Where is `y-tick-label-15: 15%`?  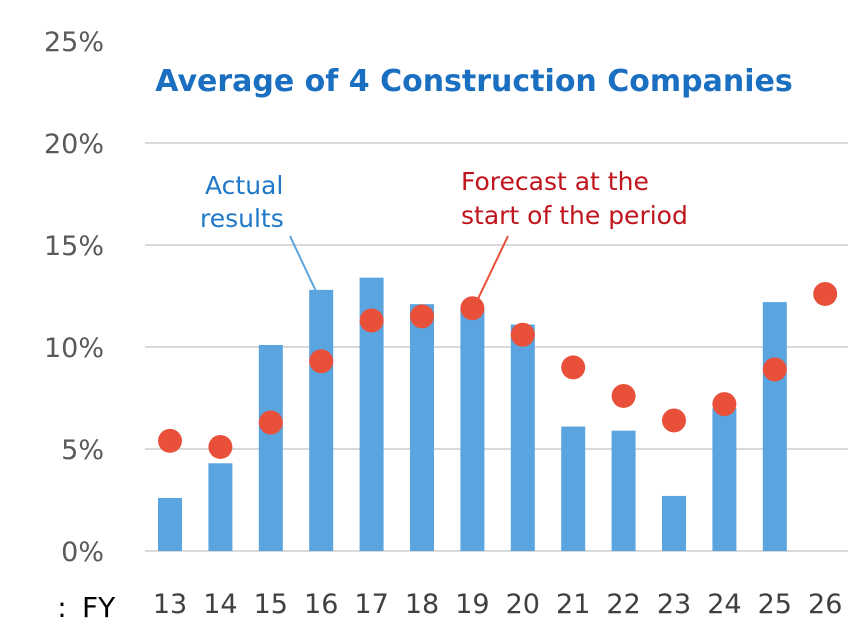 y-tick-label-15: 15% is located at coordinates (74, 246).